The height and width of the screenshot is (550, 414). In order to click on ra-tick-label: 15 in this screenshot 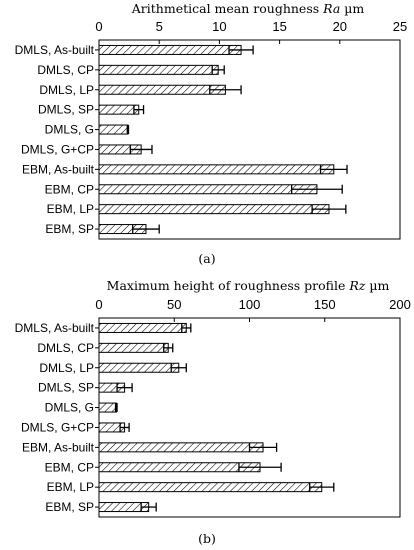, I will do `click(279, 26)`.